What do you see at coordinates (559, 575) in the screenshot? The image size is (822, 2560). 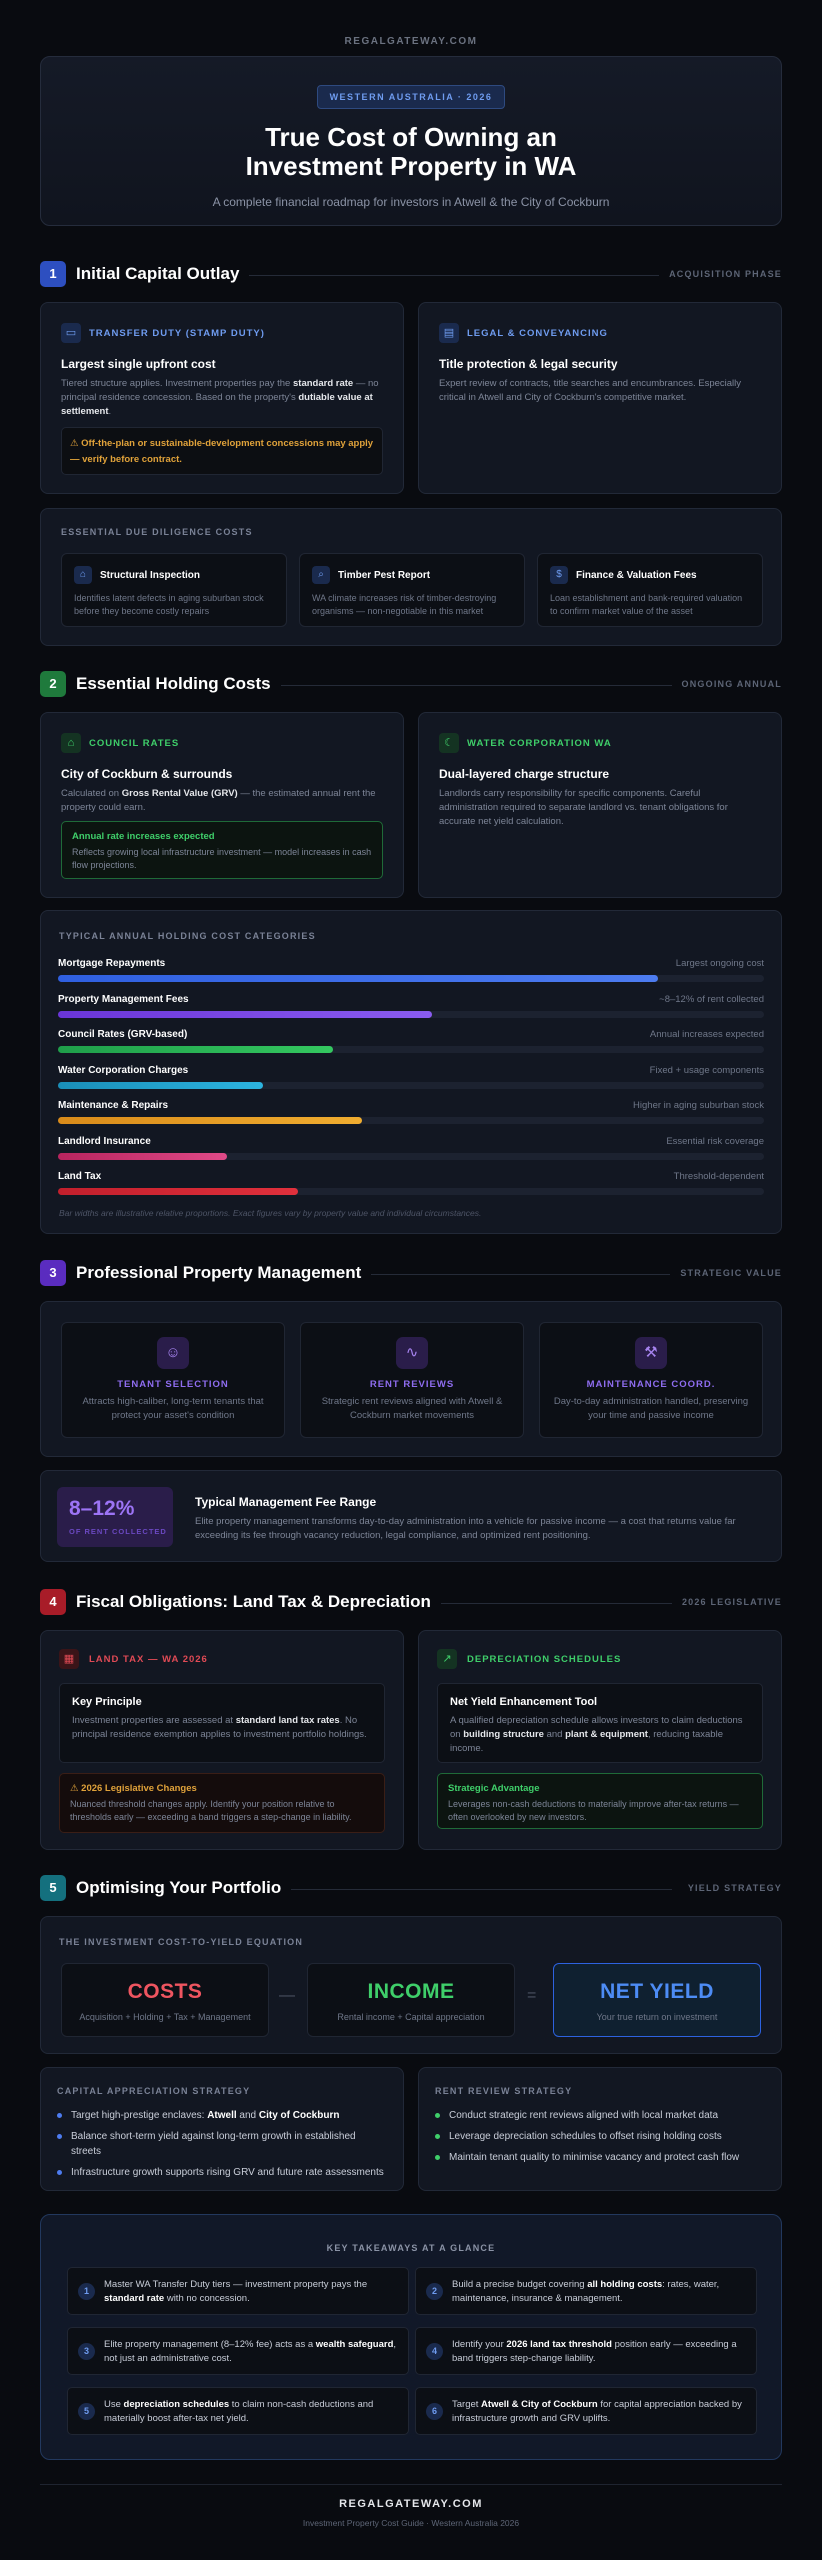 I see `dollar-icon: $` at bounding box center [559, 575].